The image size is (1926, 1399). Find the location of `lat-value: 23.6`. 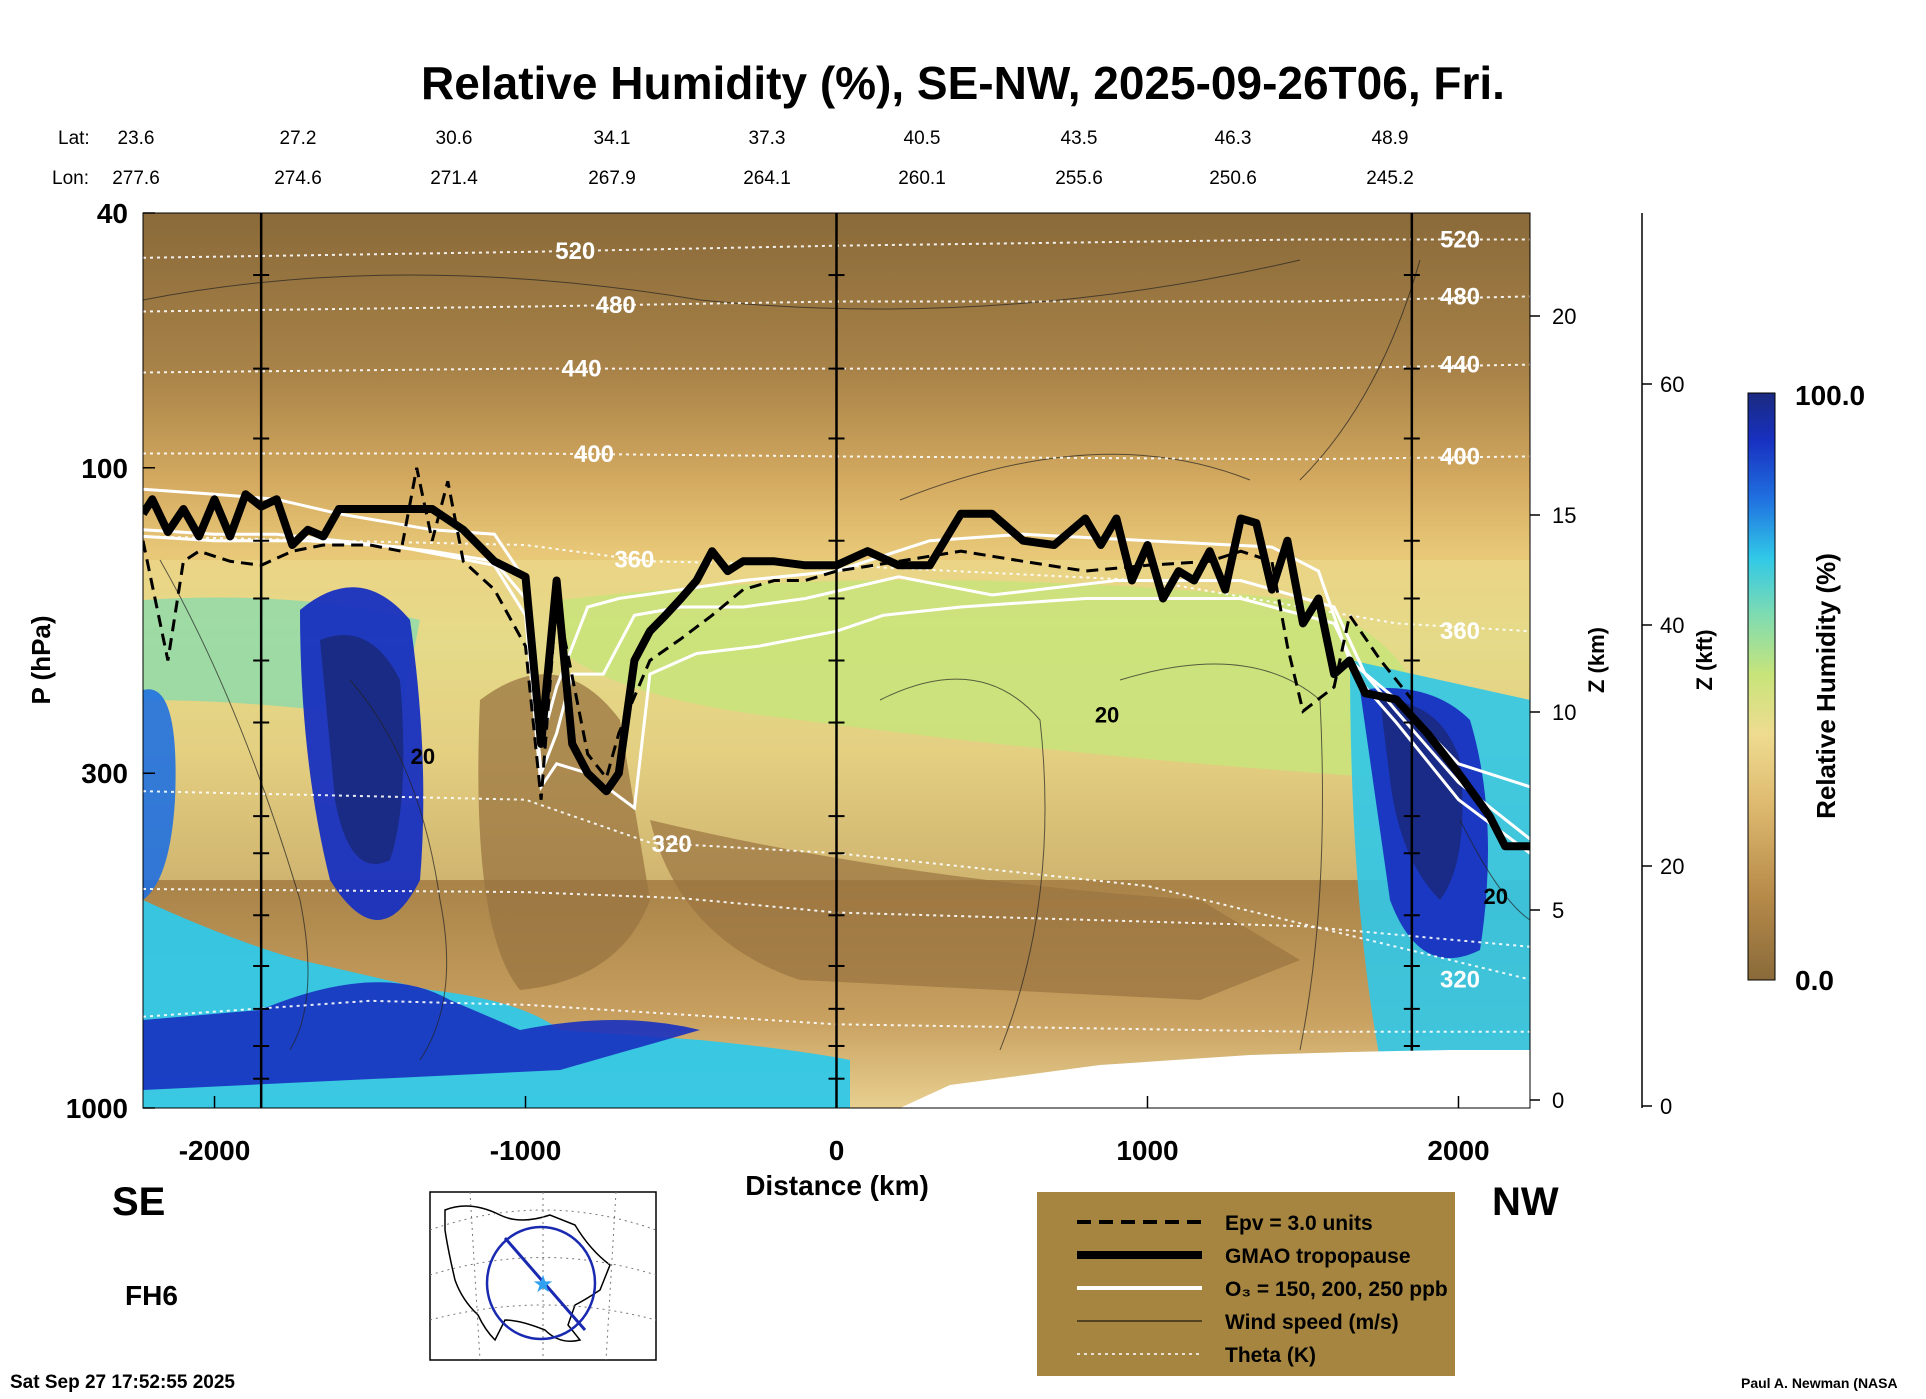

lat-value: 23.6 is located at coordinates (136, 138).